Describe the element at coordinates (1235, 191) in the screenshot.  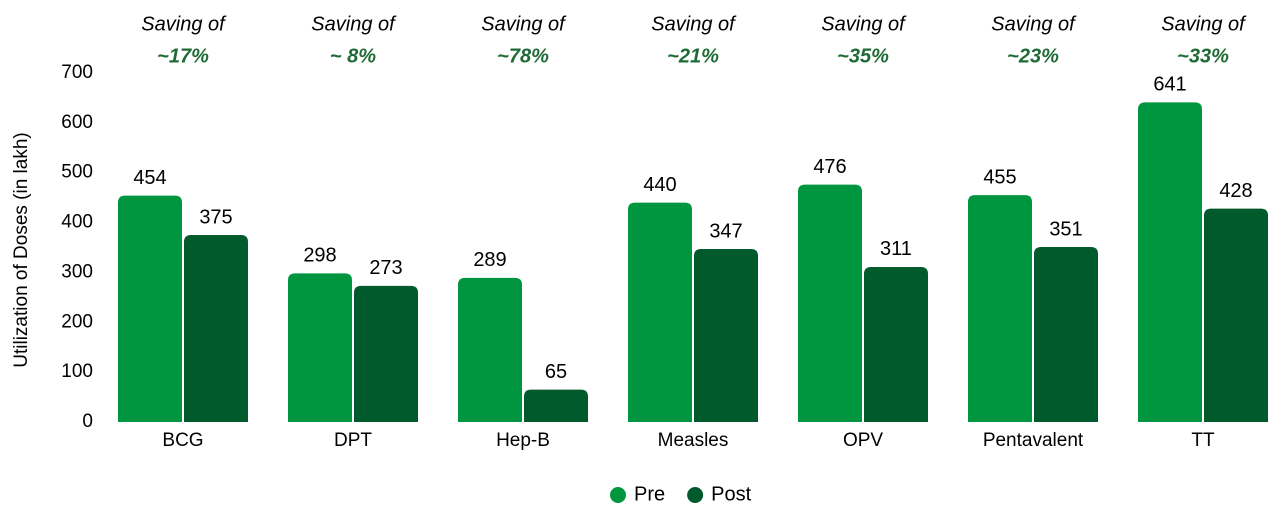
I see `value-label: 428` at that location.